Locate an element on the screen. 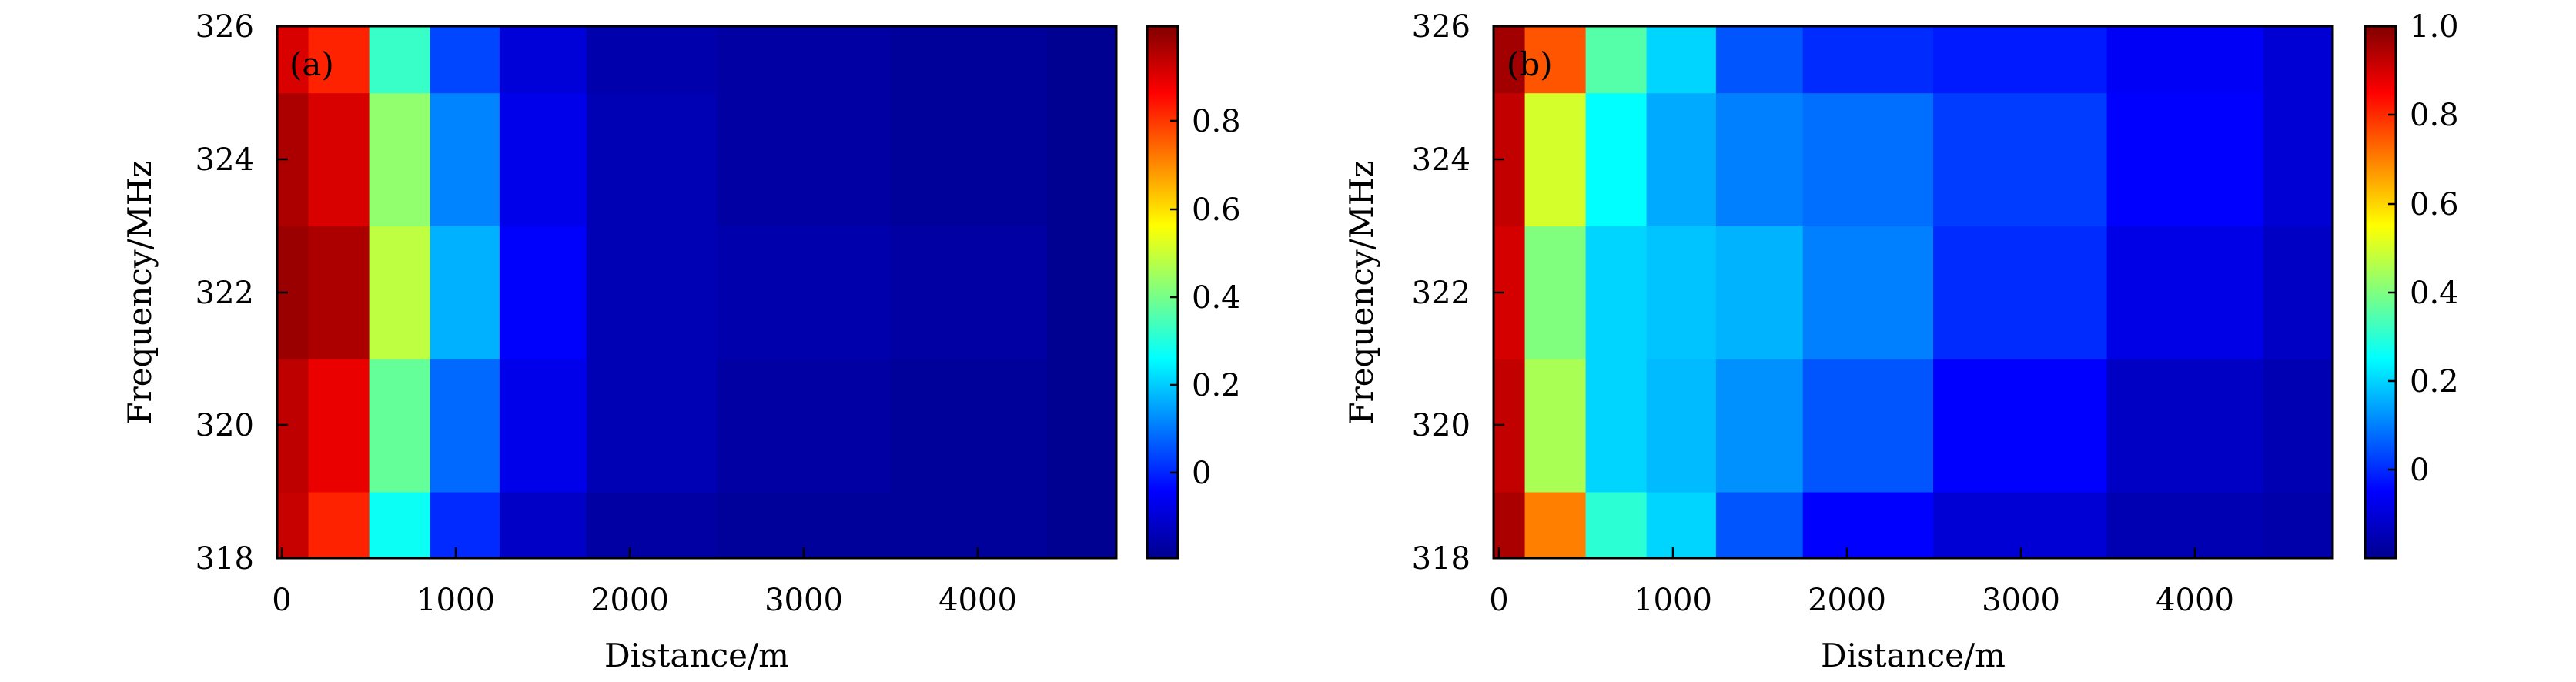 The width and height of the screenshot is (2576, 682). y-tick-label: 320 is located at coordinates (225, 425).